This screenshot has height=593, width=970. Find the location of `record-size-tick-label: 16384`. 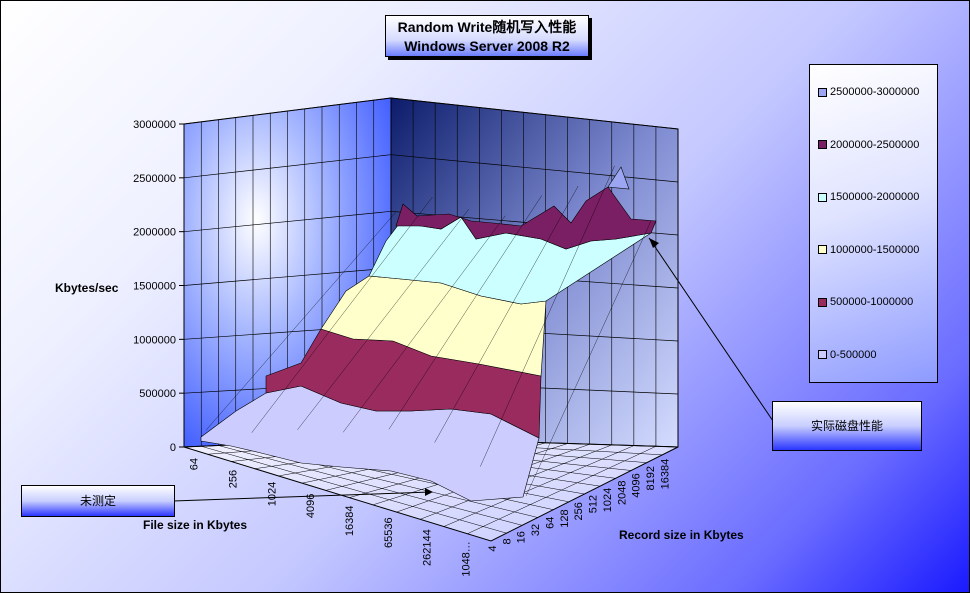

record-size-tick-label: 16384 is located at coordinates (665, 474).